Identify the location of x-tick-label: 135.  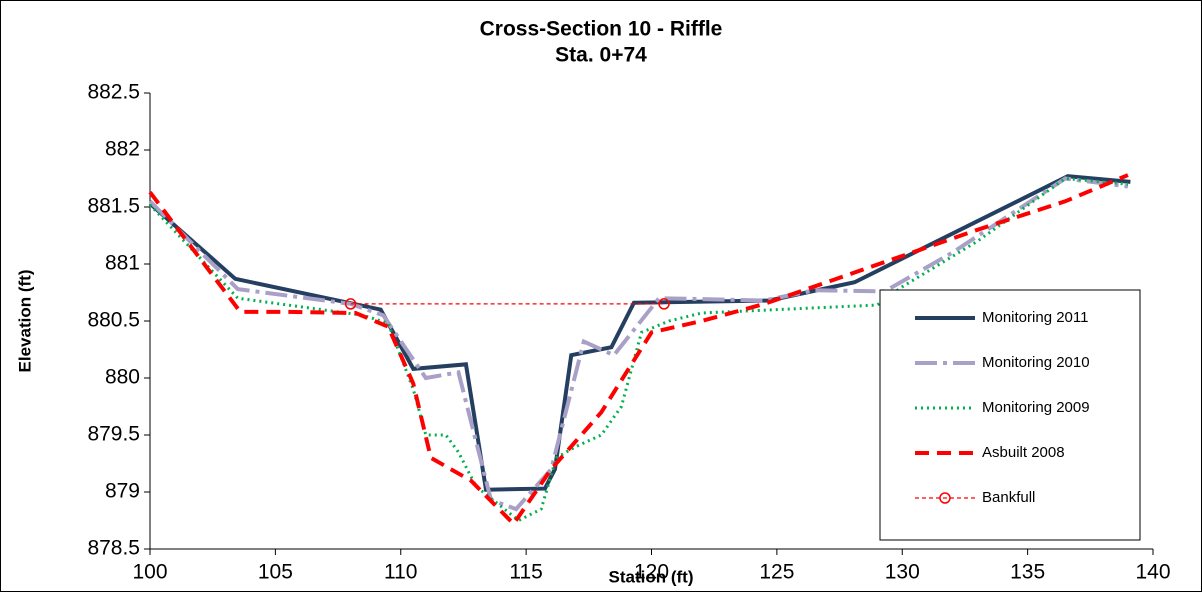
(1027, 572).